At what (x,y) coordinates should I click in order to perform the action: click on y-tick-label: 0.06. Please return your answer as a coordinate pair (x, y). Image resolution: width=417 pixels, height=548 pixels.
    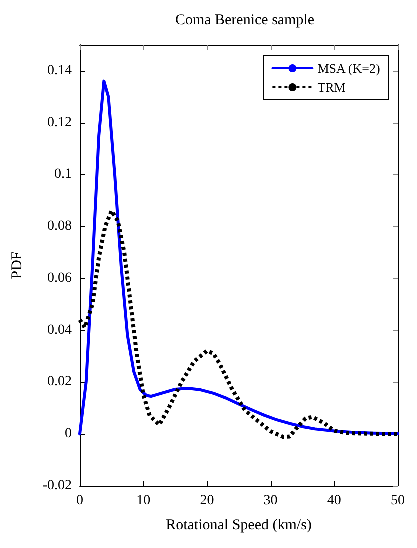
    Looking at the image, I should click on (60, 278).